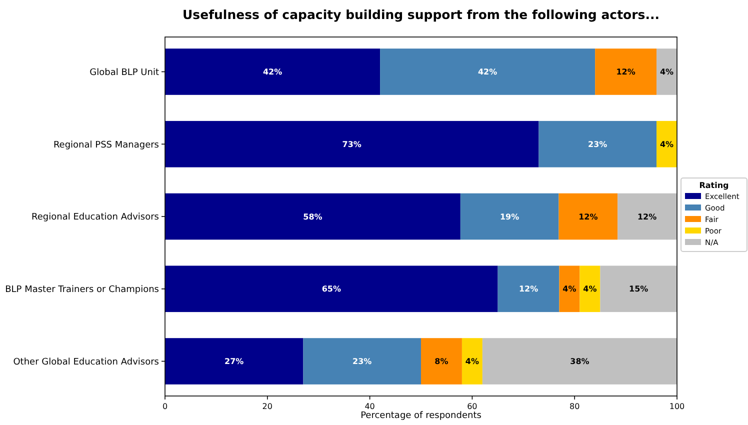 The image size is (748, 425). Describe the element at coordinates (677, 406) in the screenshot. I see `x-tick-label: 100` at that location.